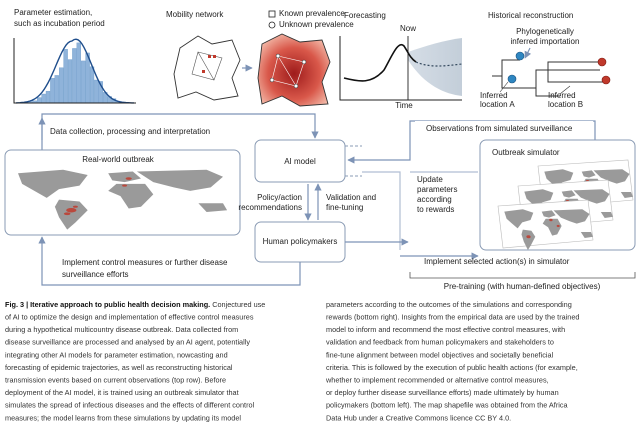 Image resolution: width=640 pixels, height=427 pixels. Describe the element at coordinates (545, 31) in the screenshot. I see `annotation: Phylogenetically` at that location.